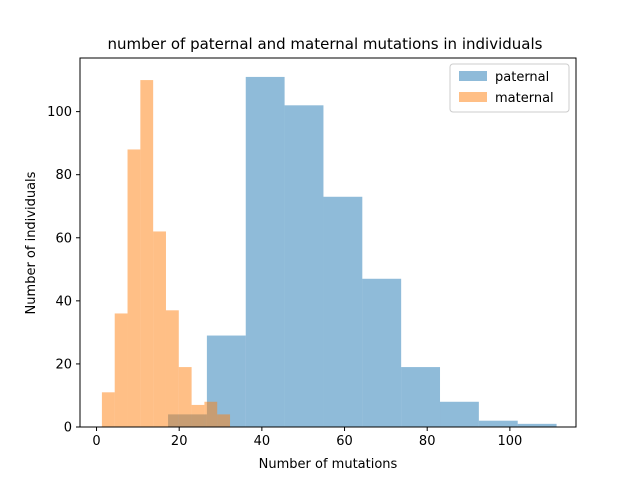 This screenshot has height=480, width=640. I want to click on legend-label-paternal: paternal, so click(522, 77).